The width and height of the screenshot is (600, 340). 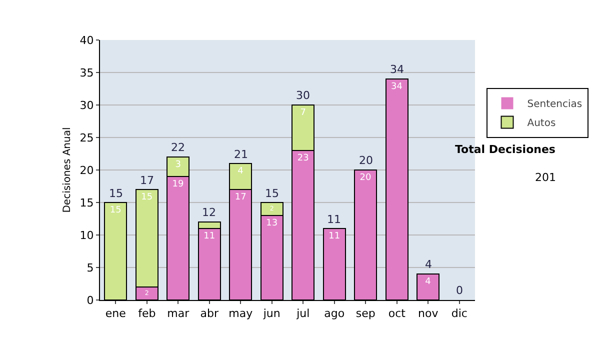 I want to click on y-tick-label: 25, so click(x=87, y=137).